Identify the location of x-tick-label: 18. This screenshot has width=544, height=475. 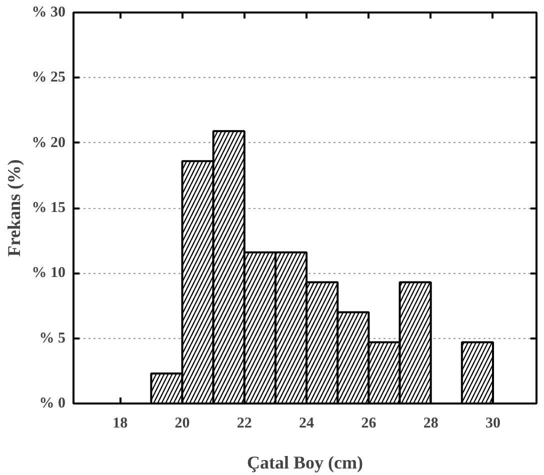
(120, 424).